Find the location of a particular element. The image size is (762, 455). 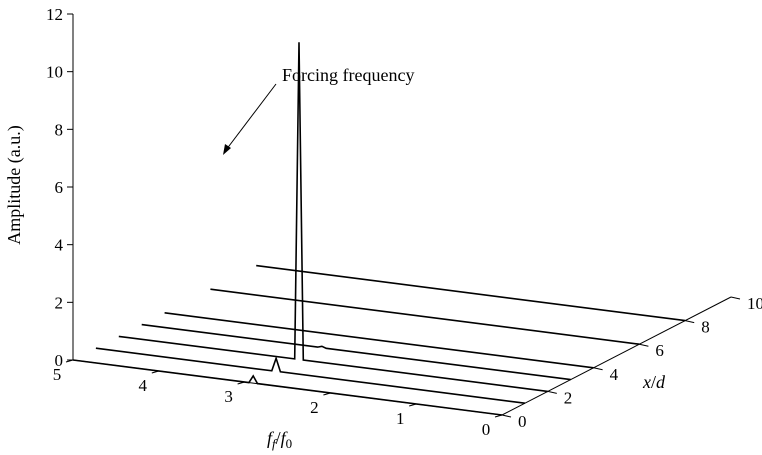

frequency-tick-label: 1 is located at coordinates (400, 418).